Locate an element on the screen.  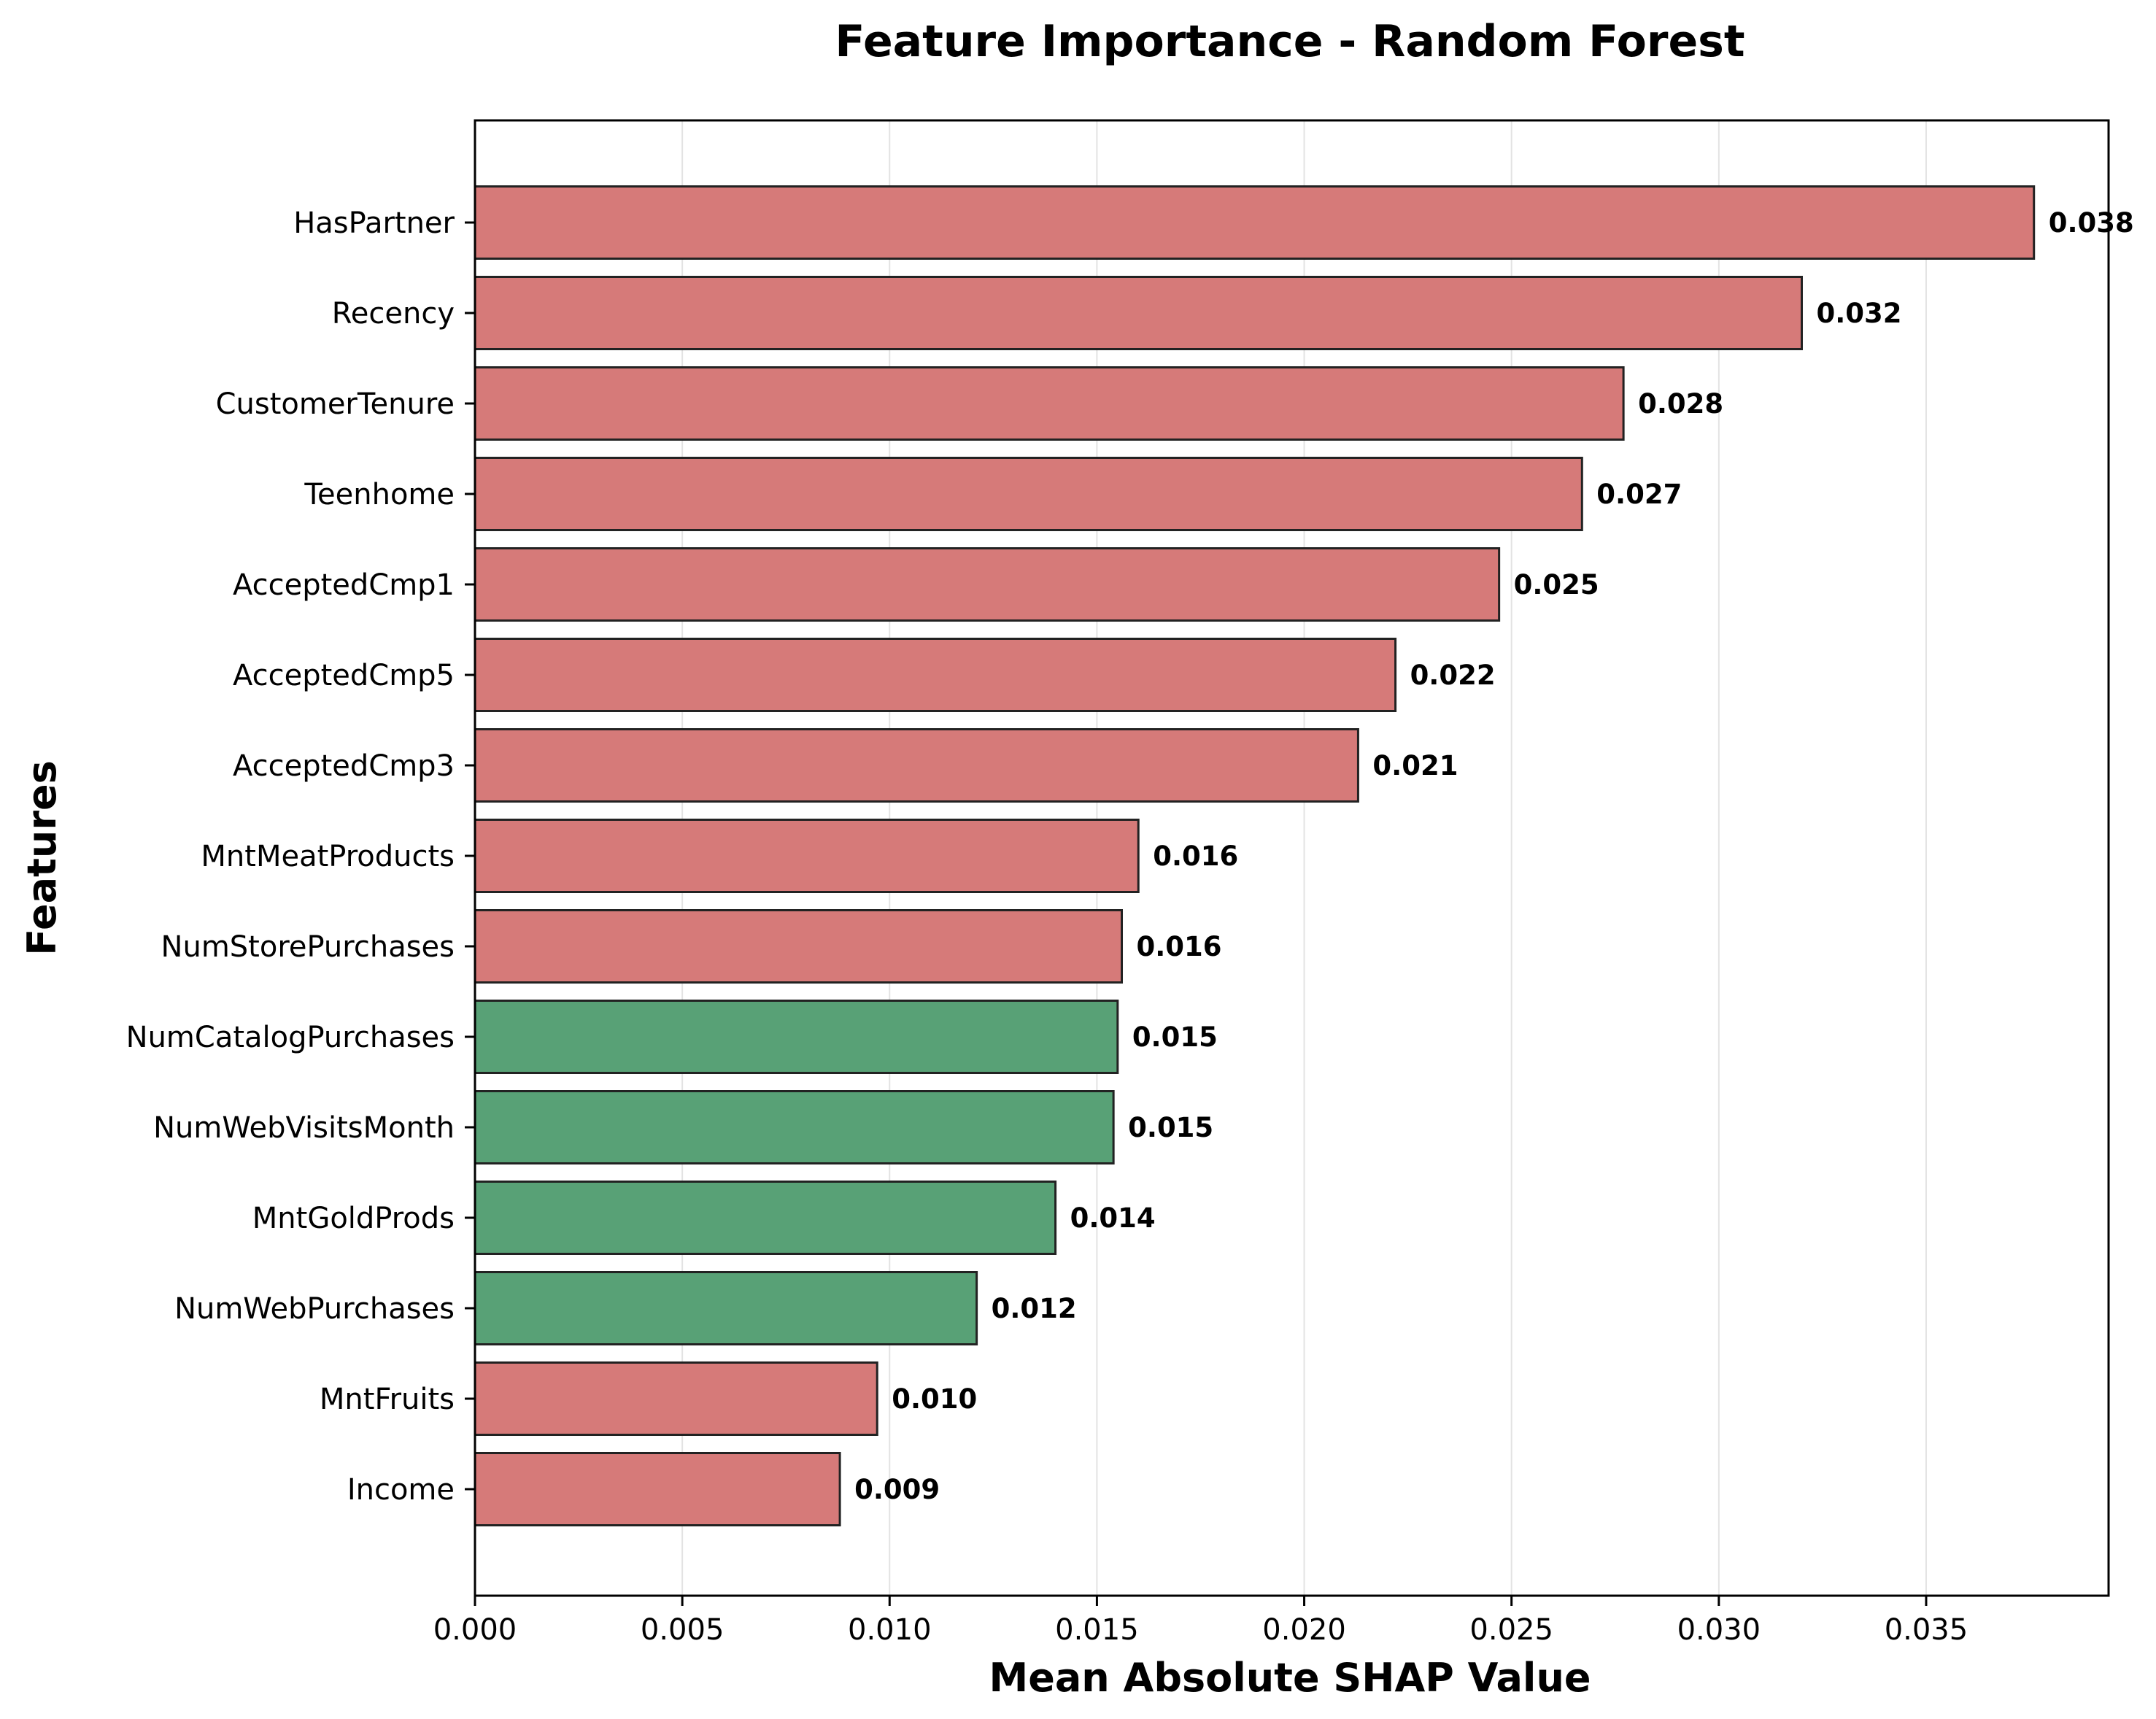
bar-MntMeatProducts is located at coordinates (807, 856).